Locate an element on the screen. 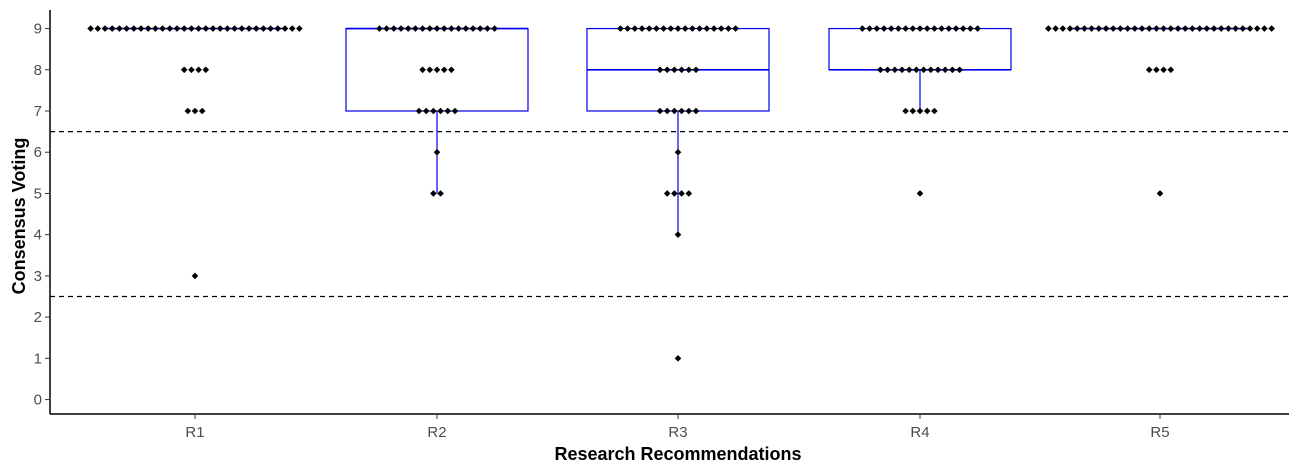 This screenshot has width=1302, height=463. y-tick-label: 3 is located at coordinates (38, 276).